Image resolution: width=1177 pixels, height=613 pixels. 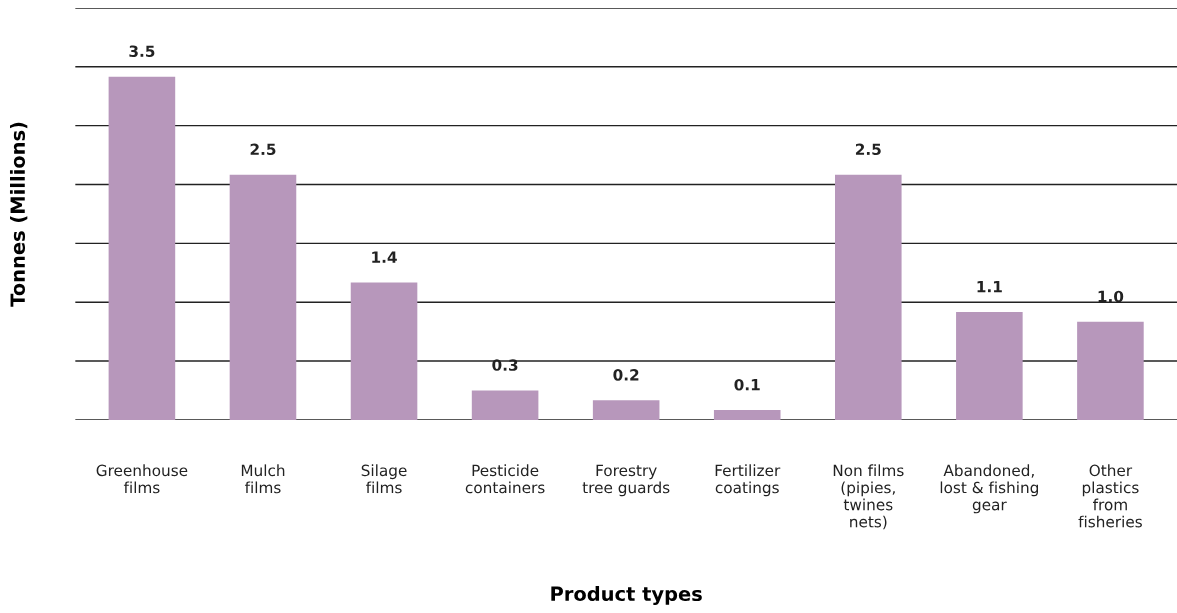 What do you see at coordinates (626, 480) in the screenshot?
I see `x-tick-label: Forestry tree guards` at bounding box center [626, 480].